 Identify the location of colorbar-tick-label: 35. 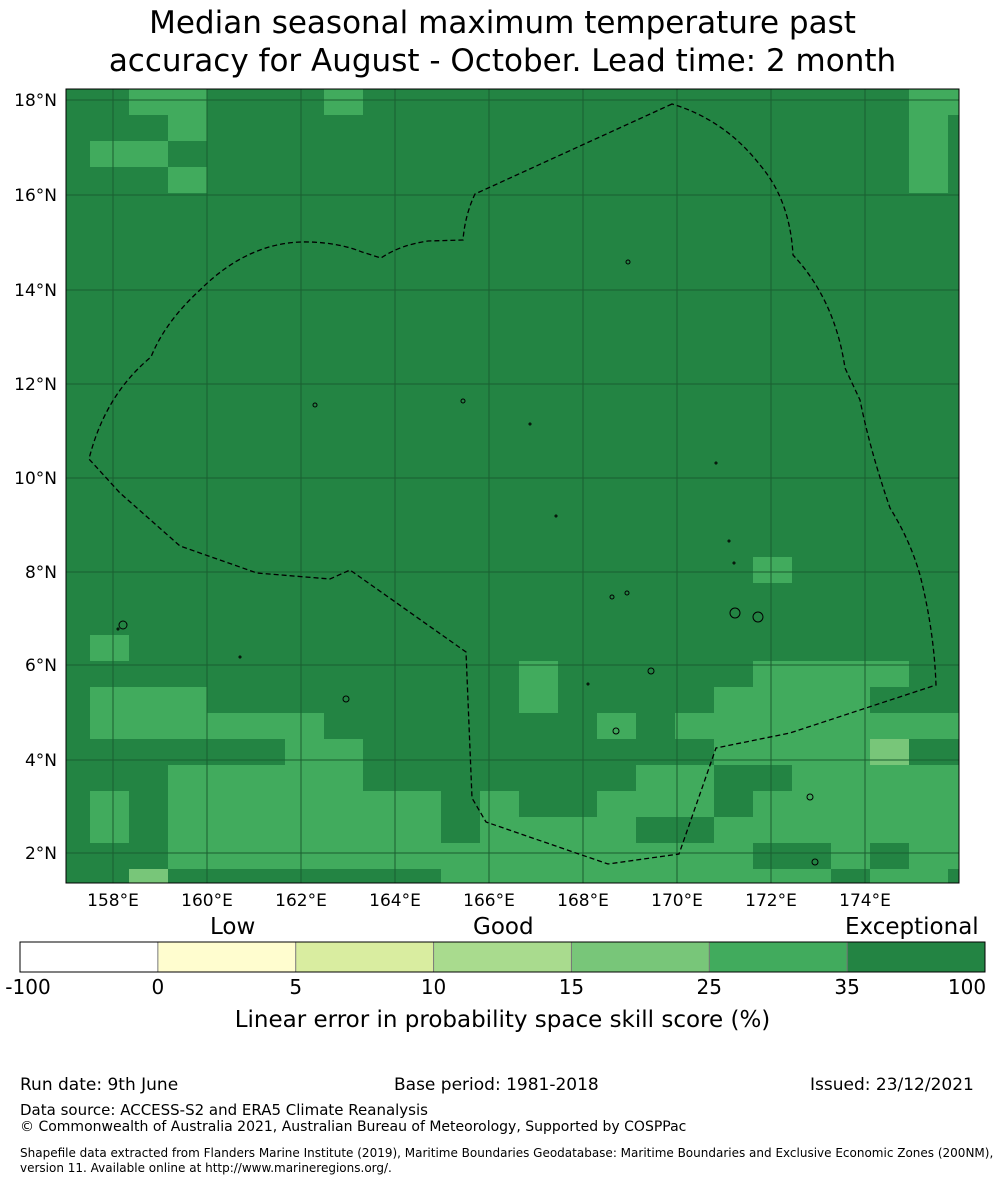
(847, 987).